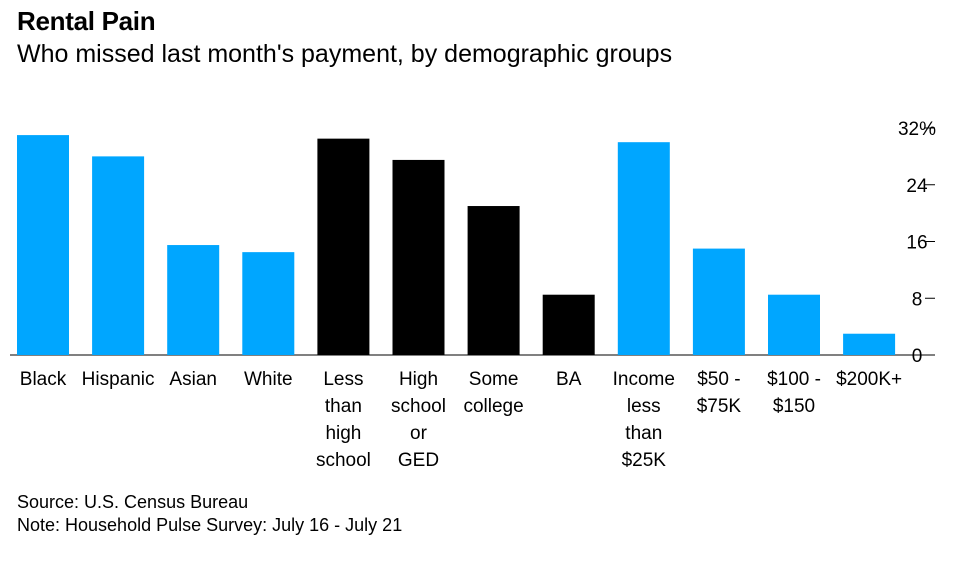  Describe the element at coordinates (917, 186) in the screenshot. I see `y-tick-label-3: 24` at that location.